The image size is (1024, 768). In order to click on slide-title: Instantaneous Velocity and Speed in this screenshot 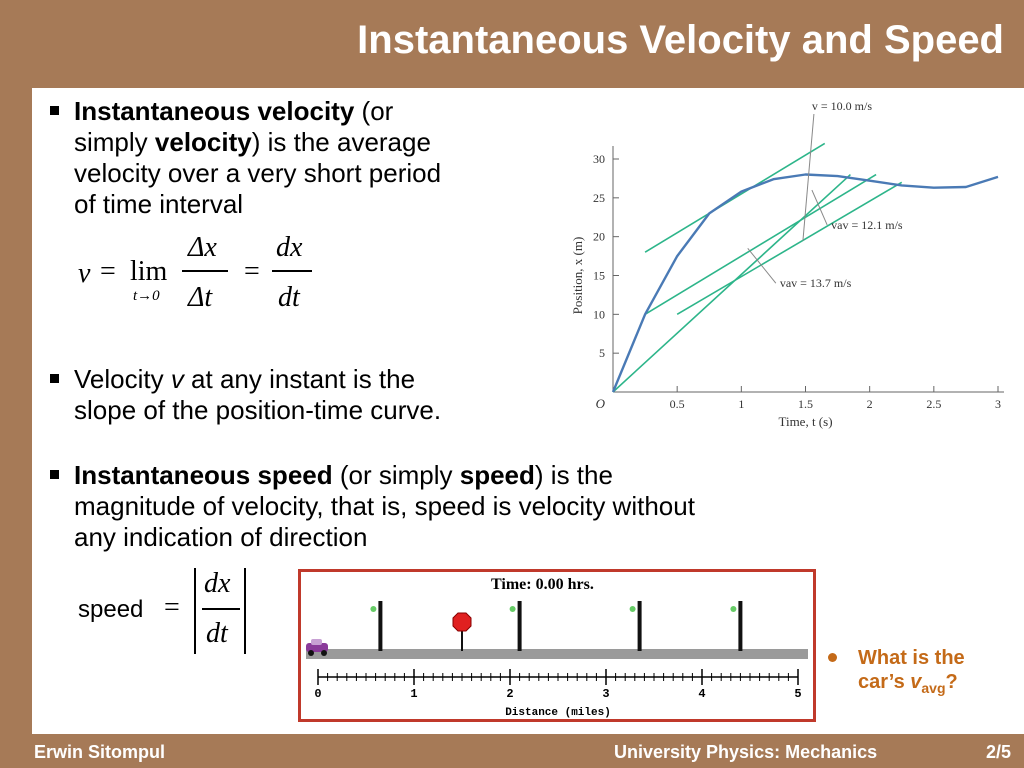, I will do `click(680, 40)`.